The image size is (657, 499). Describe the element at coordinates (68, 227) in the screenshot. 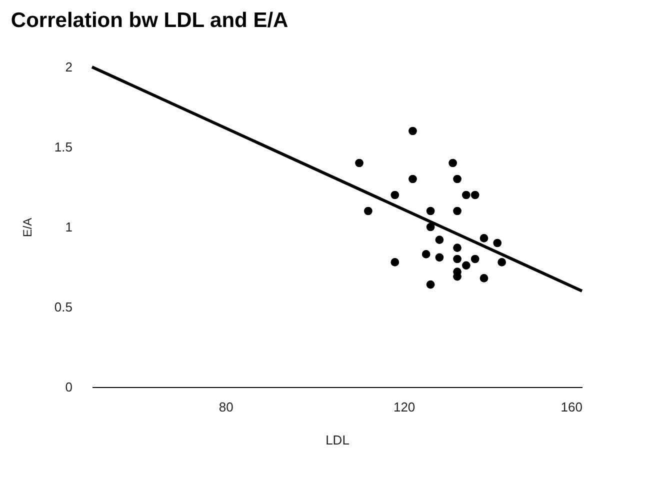

I see `y-tick-label: 1` at that location.